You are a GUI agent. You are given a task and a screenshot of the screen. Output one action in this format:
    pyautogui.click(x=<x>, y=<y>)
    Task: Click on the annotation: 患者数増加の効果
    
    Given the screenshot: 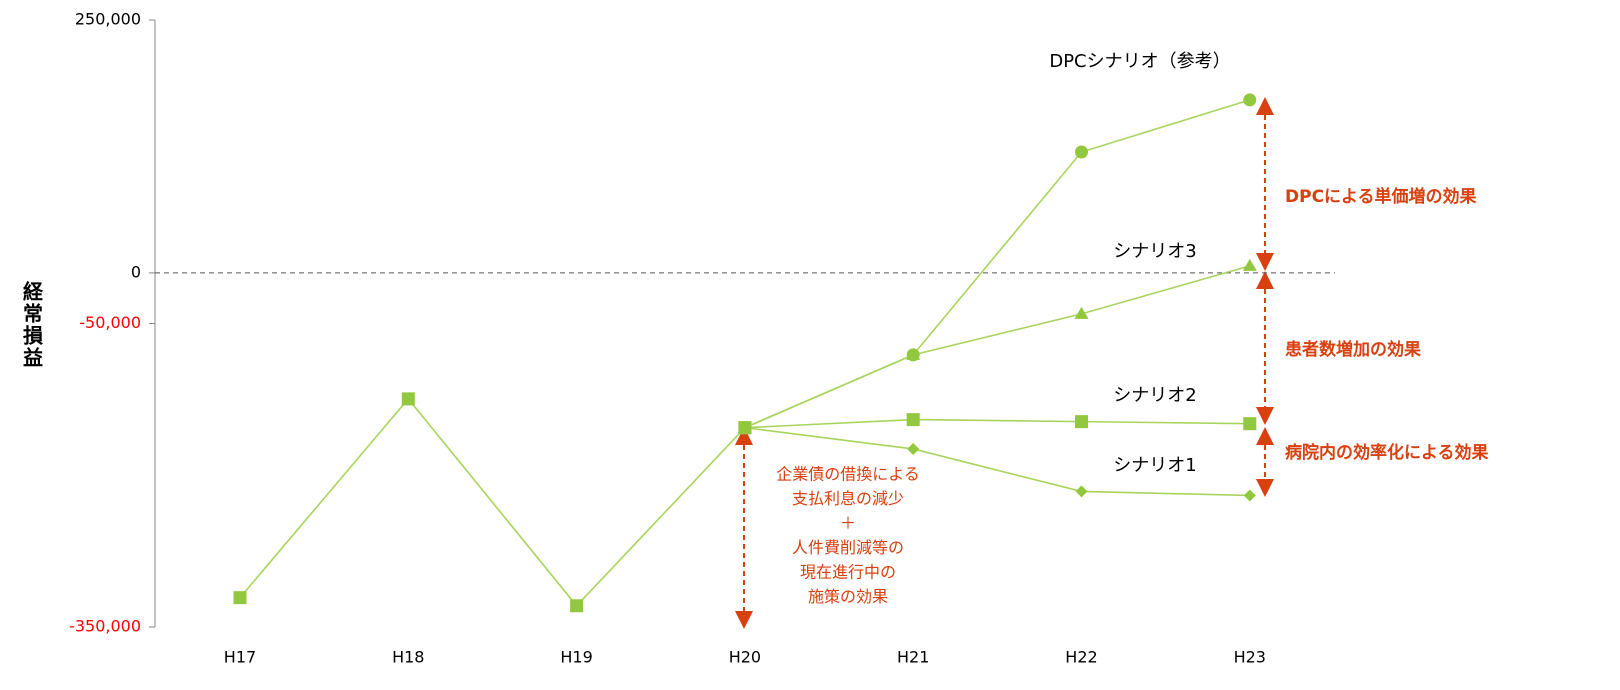 What is the action you would take?
    pyautogui.click(x=1353, y=349)
    